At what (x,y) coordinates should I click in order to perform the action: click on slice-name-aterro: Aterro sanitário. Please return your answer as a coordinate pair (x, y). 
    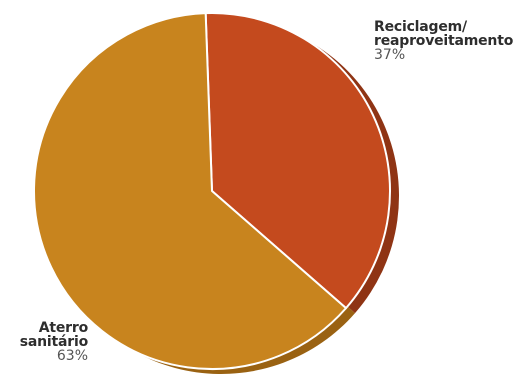
    Looking at the image, I should click on (53, 335).